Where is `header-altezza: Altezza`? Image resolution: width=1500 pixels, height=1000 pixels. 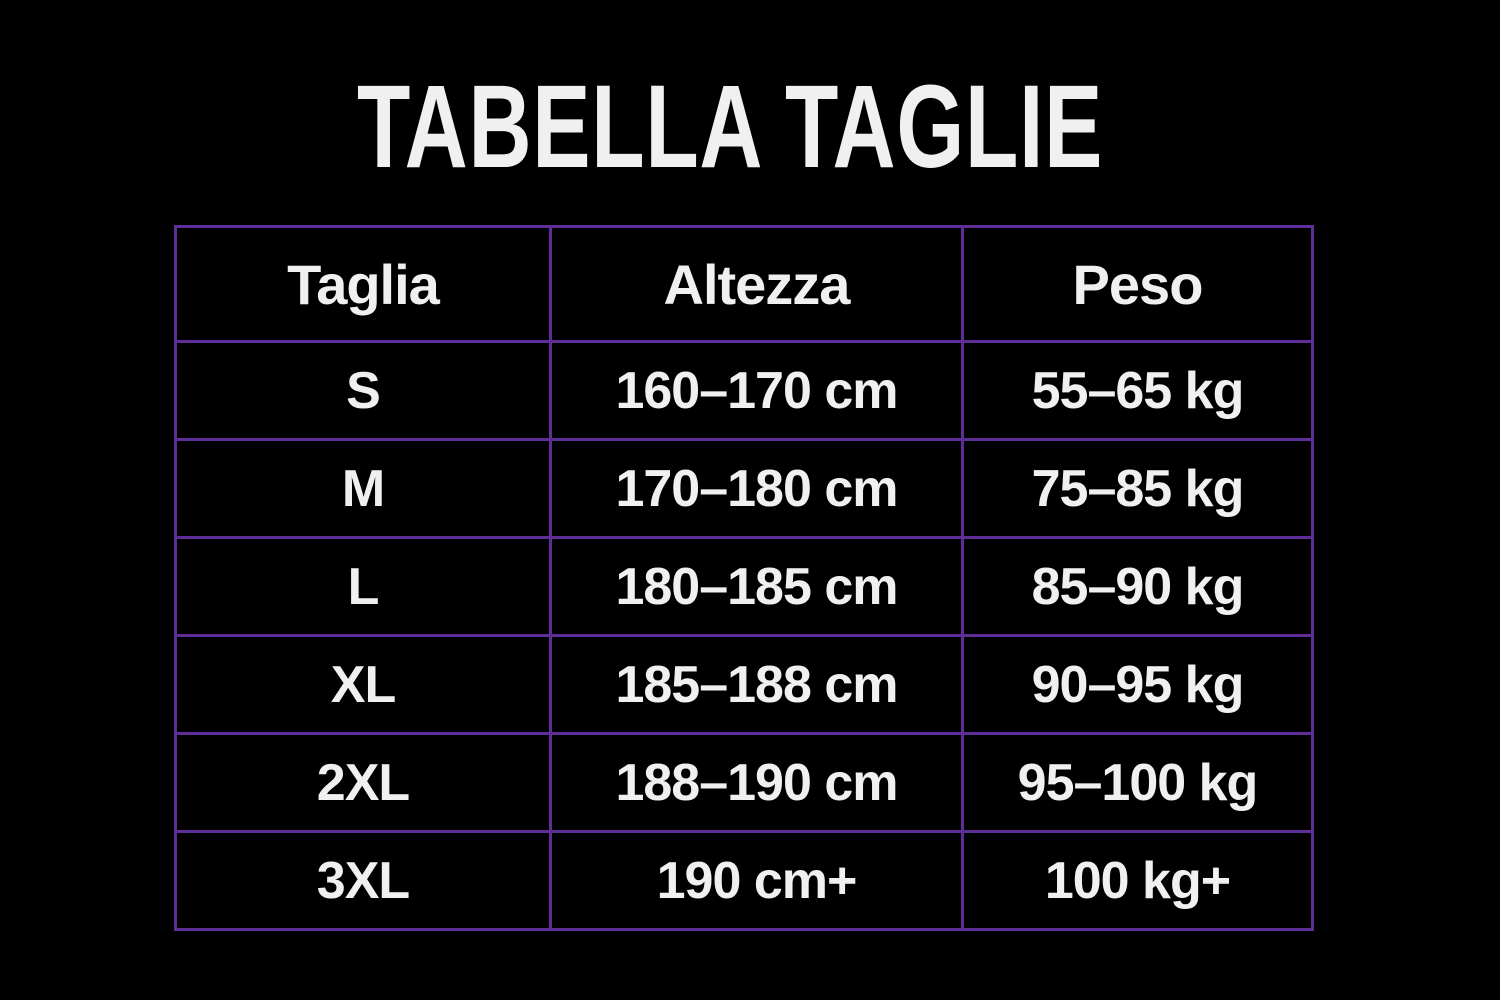 header-altezza: Altezza is located at coordinates (756, 284).